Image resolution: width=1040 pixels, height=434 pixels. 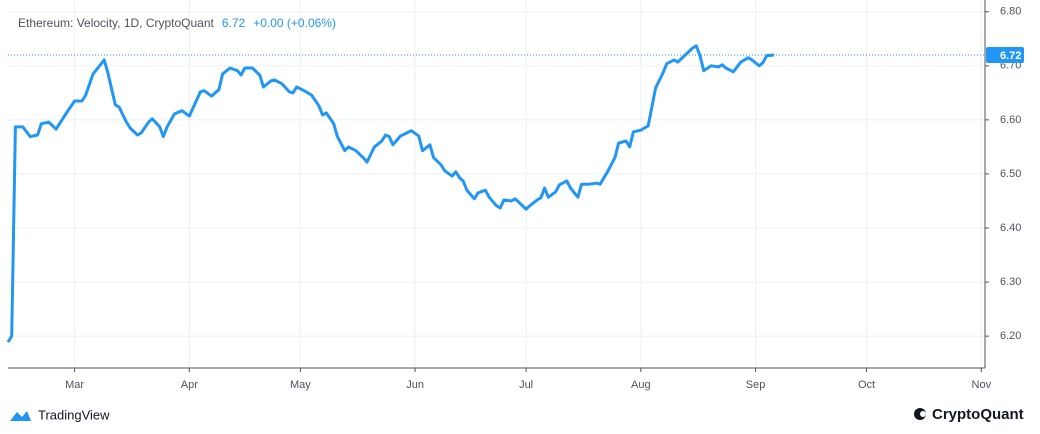 I want to click on y-tick-label: 6.30, so click(x=1010, y=282).